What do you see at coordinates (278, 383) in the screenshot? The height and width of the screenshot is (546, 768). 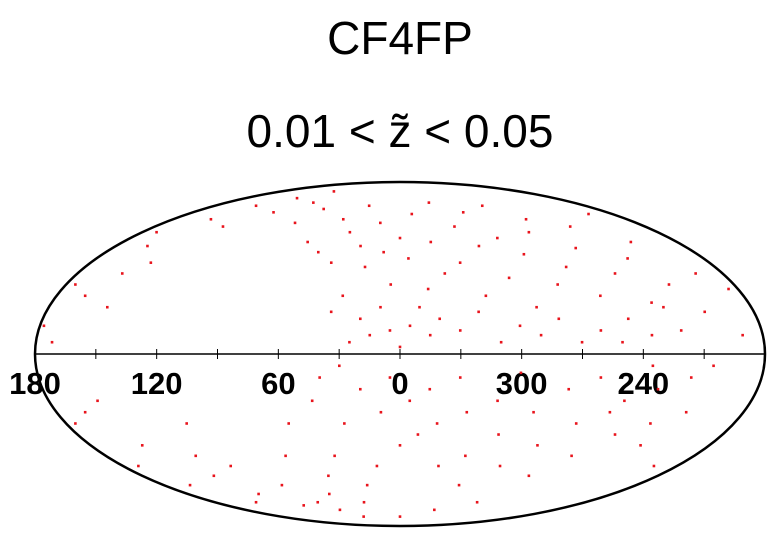 I see `x-tick-label: 60` at bounding box center [278, 383].